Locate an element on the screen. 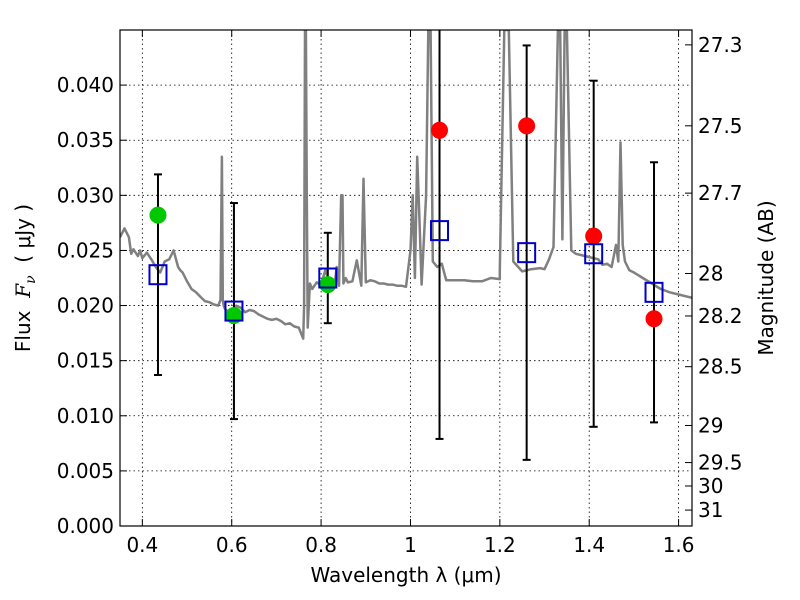 Image resolution: width=800 pixels, height=600 pixels. y-tick-label: 0.040 is located at coordinates (85, 85).